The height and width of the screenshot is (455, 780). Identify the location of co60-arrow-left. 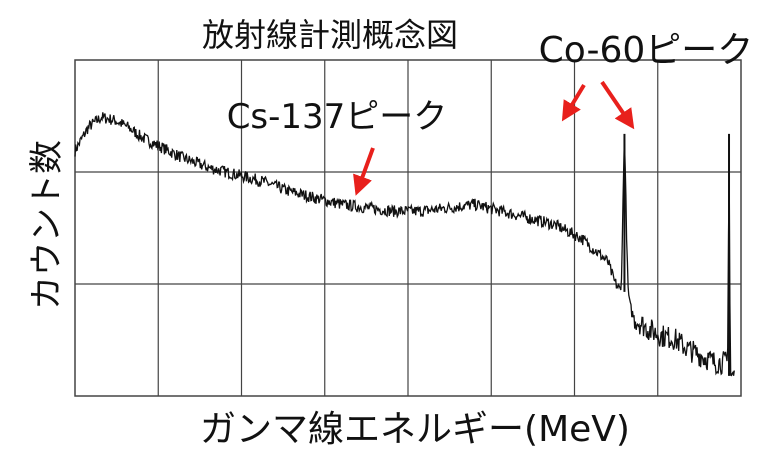
(573, 102).